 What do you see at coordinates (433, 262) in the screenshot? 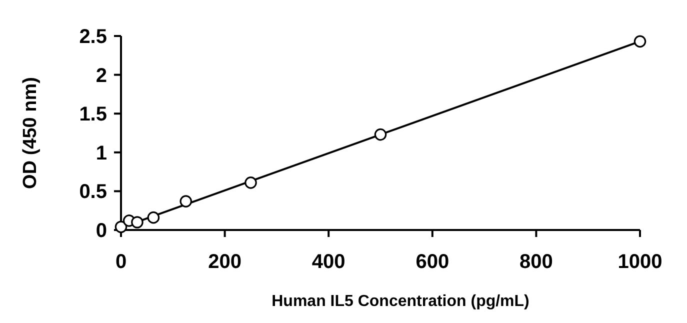
I see `x-tick-label: 600` at bounding box center [433, 262].